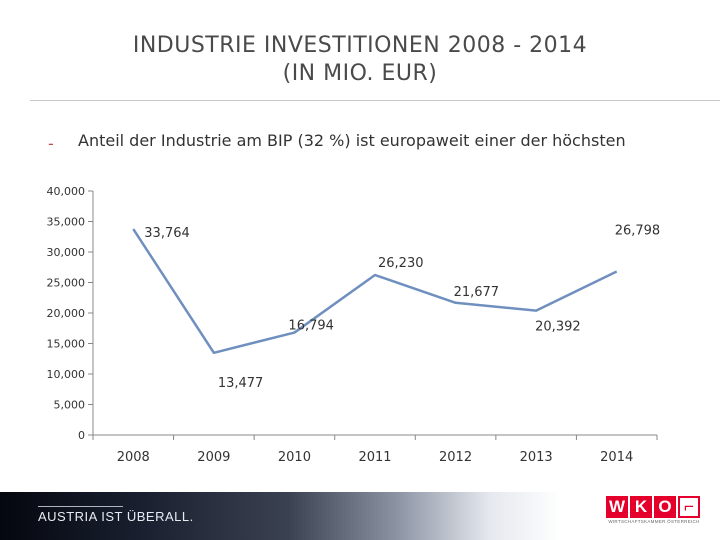  I want to click on x-tick-label: 2013, so click(536, 457).